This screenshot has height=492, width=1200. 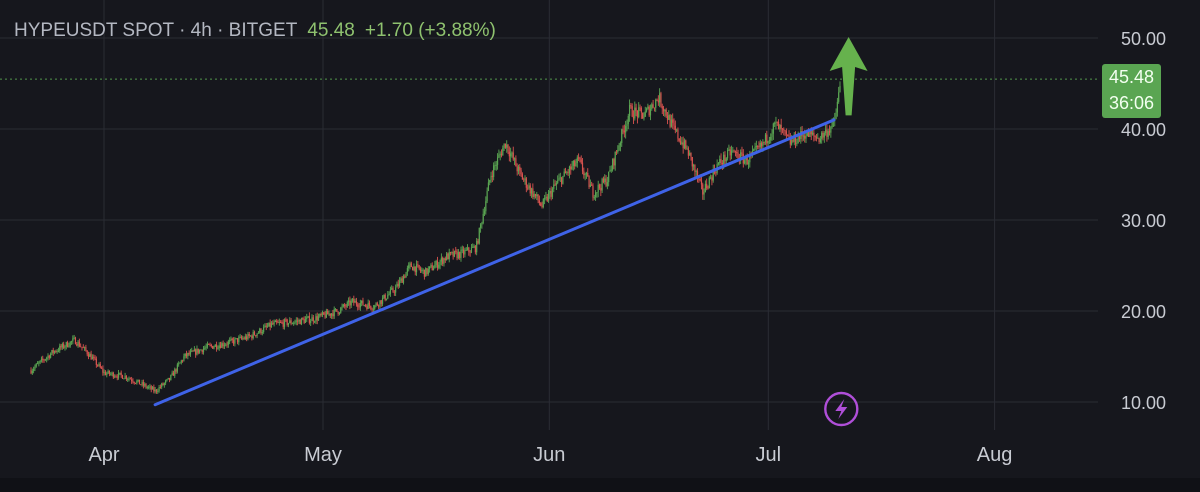 I want to click on price-tag-price: 45.48, so click(x=1131, y=77).